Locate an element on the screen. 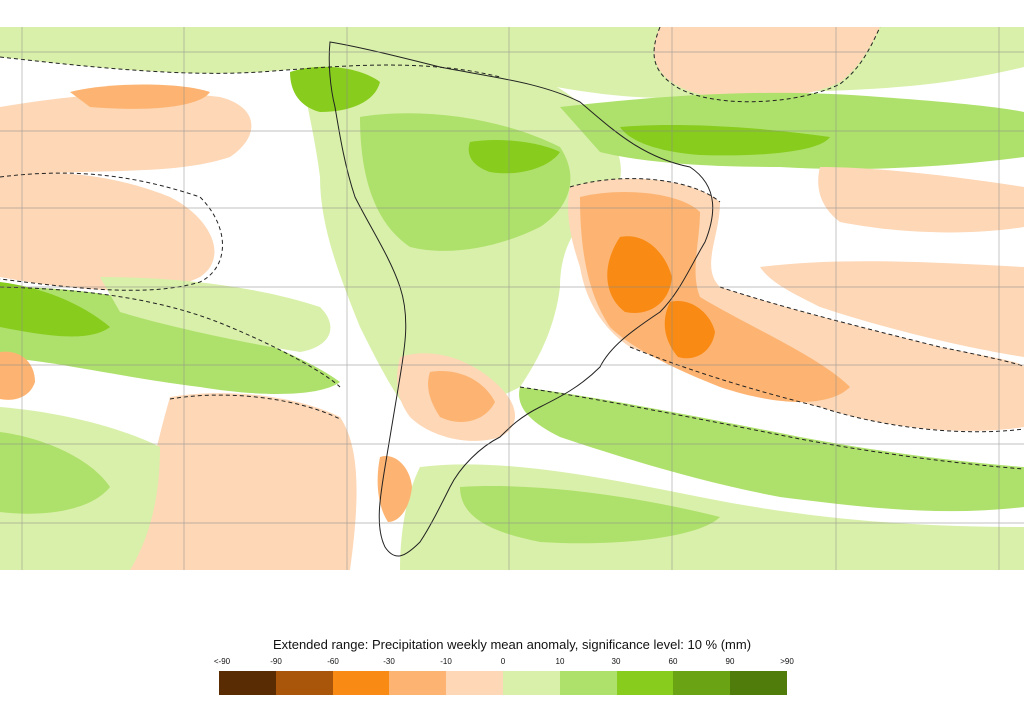 This screenshot has height=709, width=1024. legend-tick-label: 10 is located at coordinates (560, 661).